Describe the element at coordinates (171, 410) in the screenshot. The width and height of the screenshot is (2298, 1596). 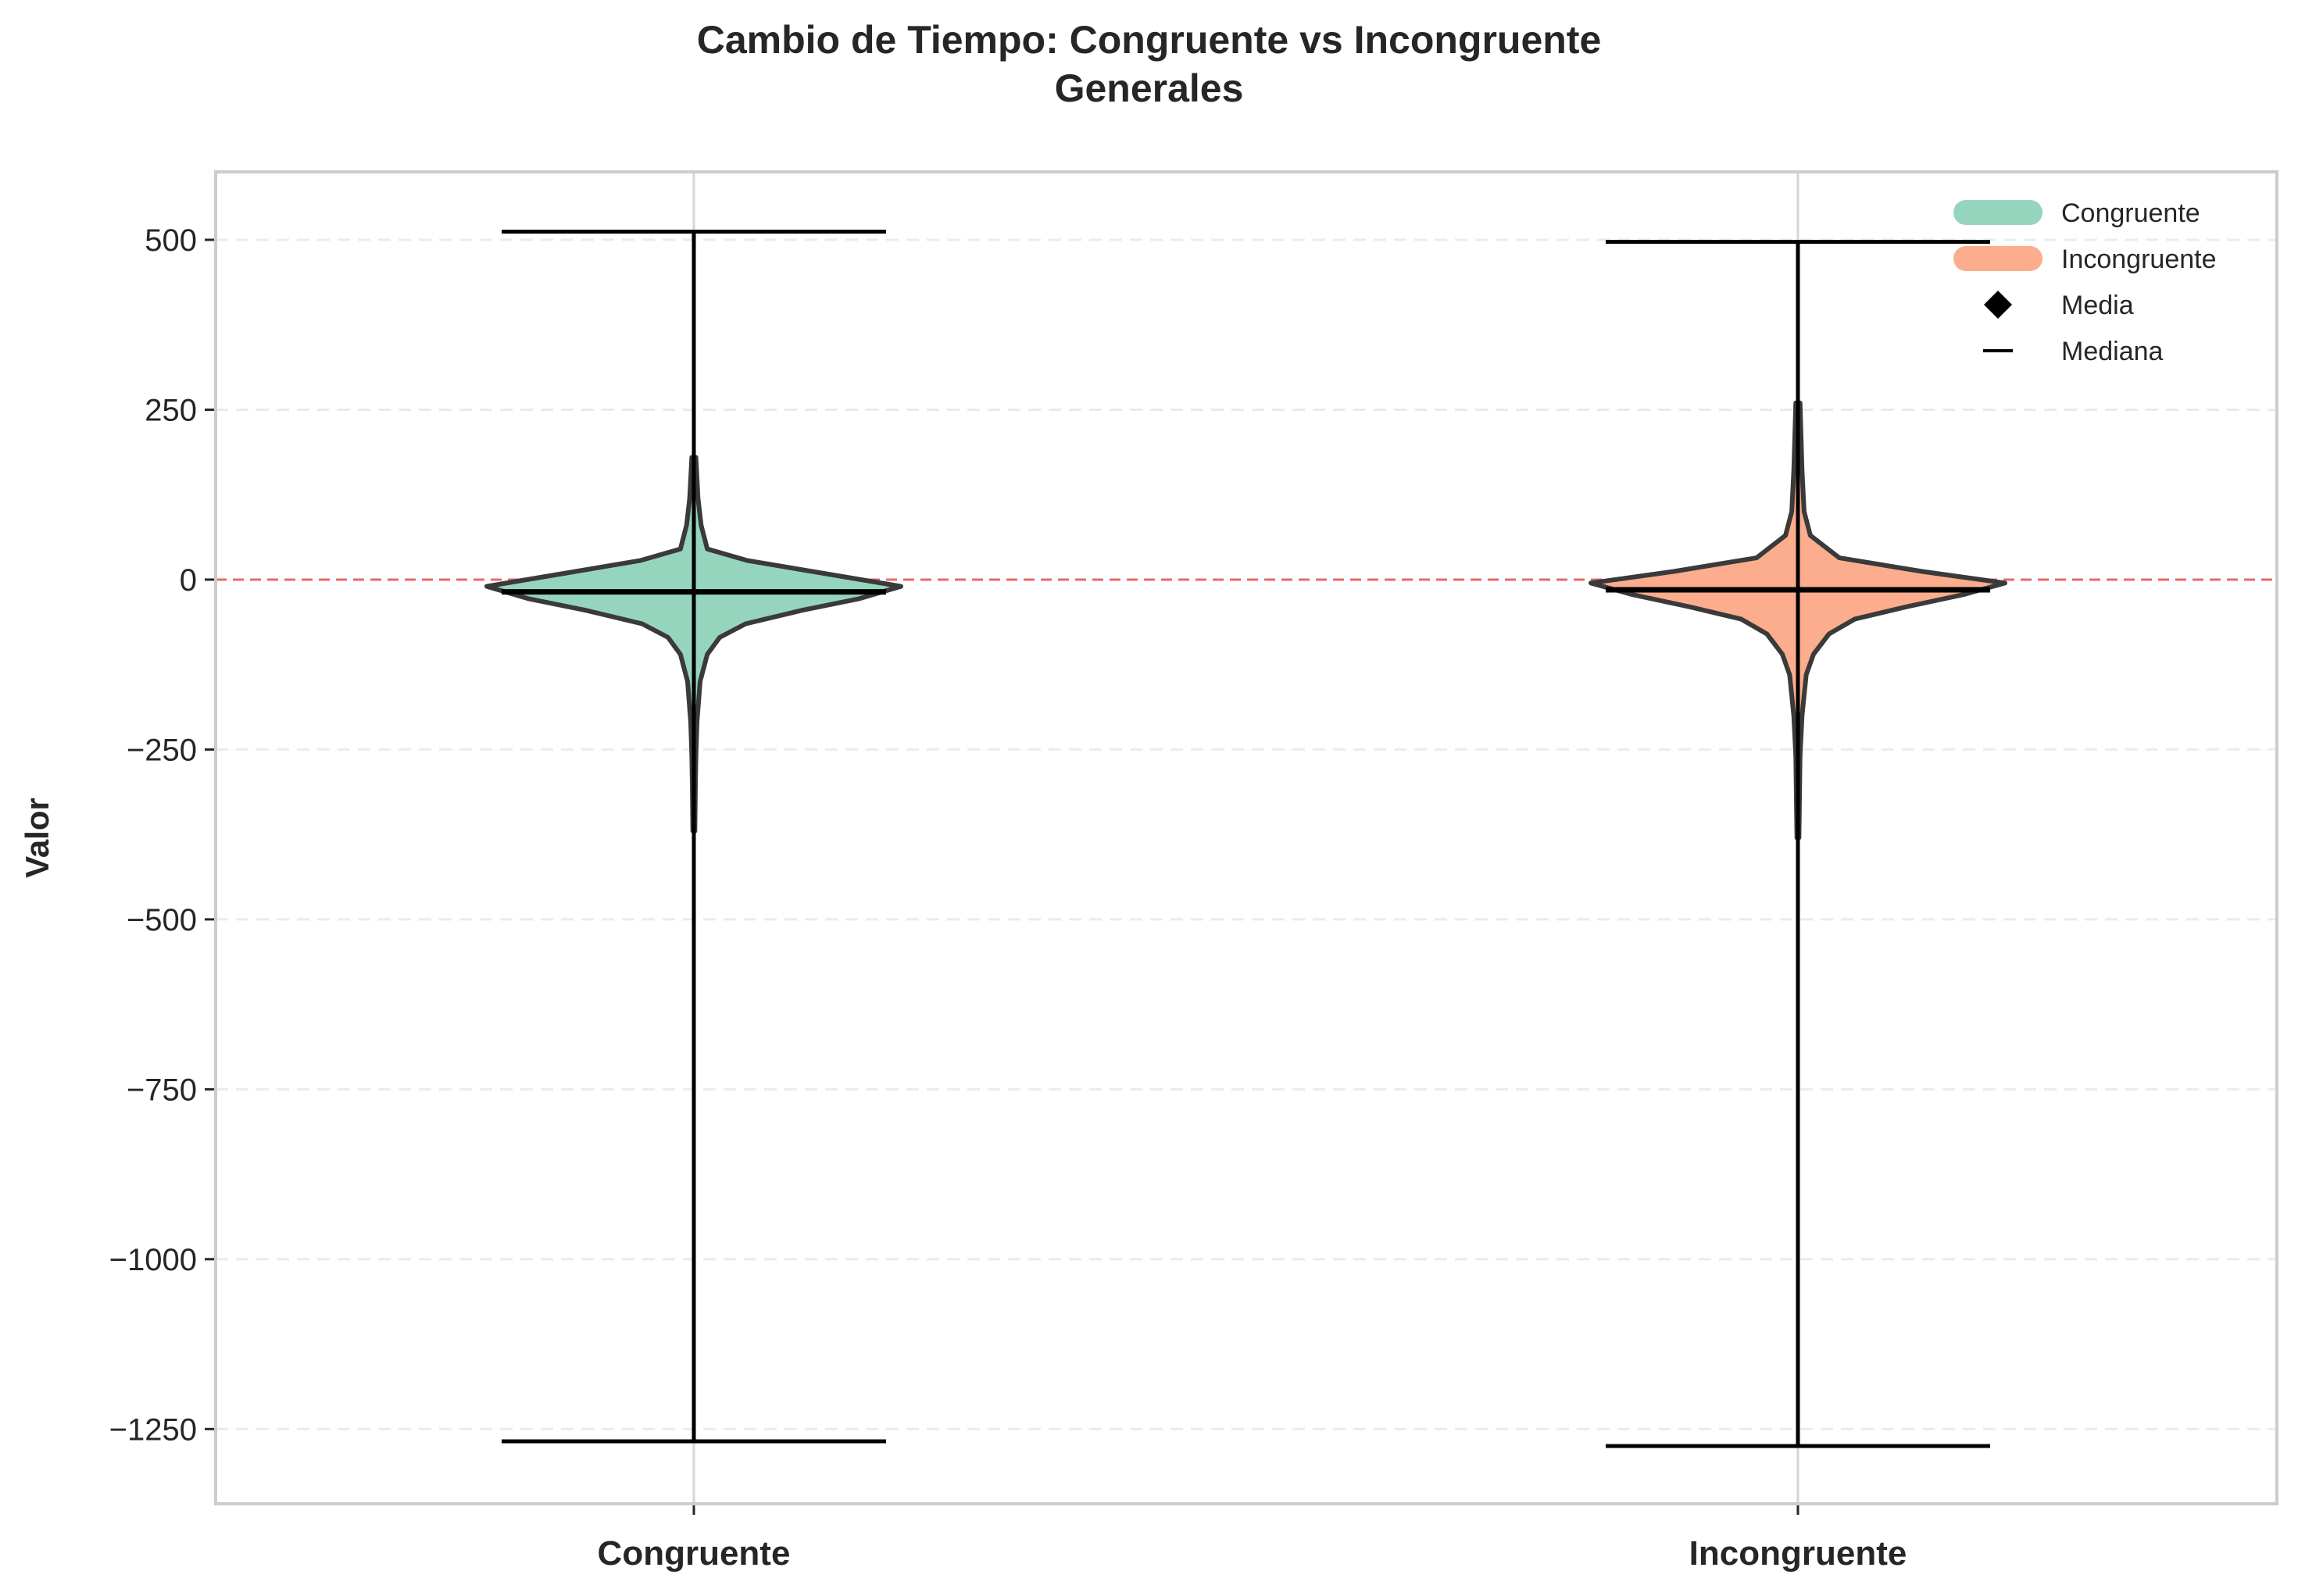
I see `y-tick-label: 250` at that location.